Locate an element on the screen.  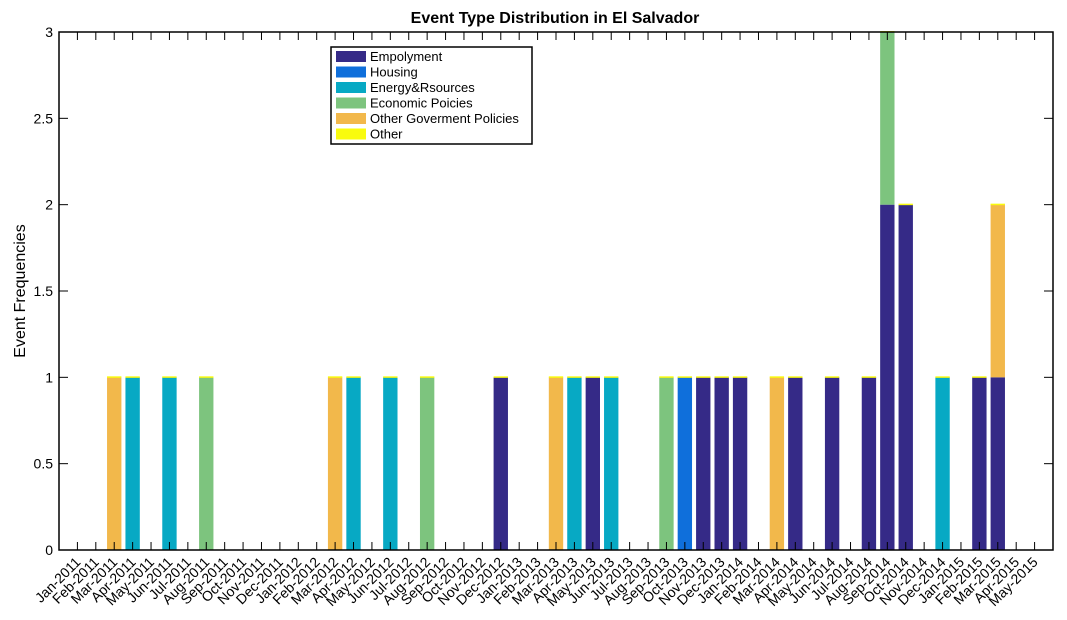
bar-cap-Oct-2014 is located at coordinates (905, 204).